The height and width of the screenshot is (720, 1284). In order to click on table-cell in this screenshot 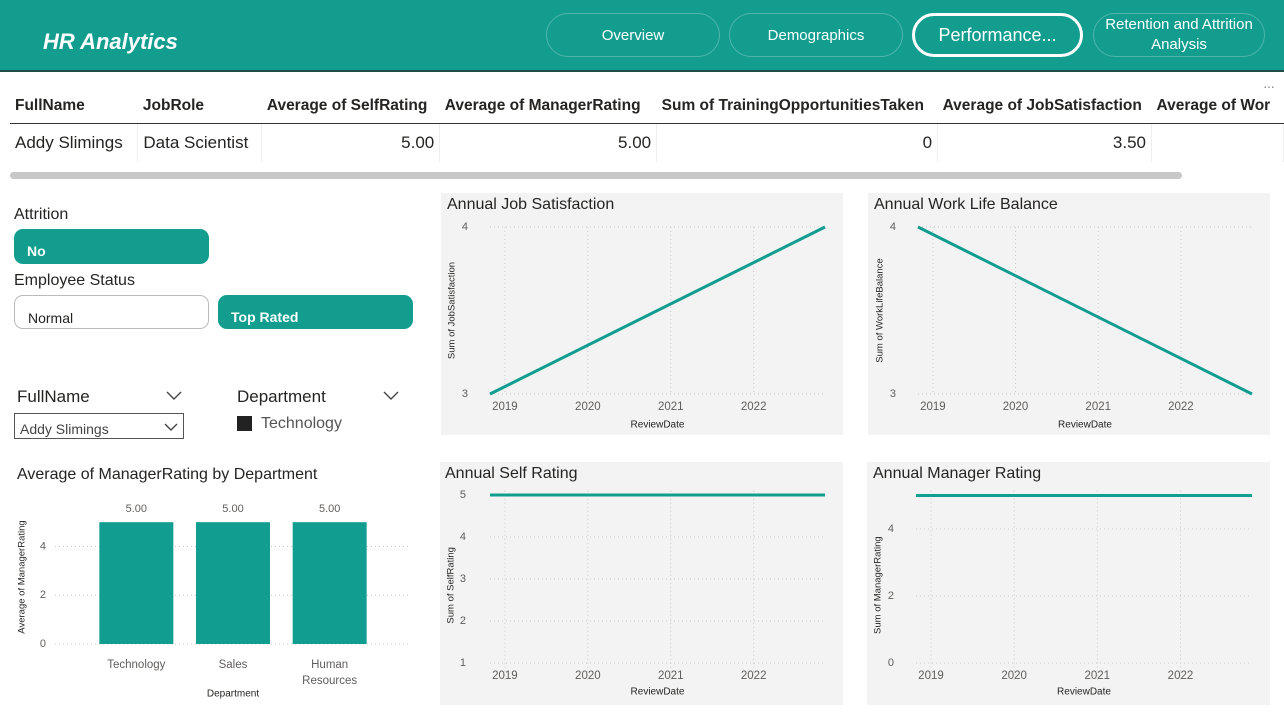, I will do `click(1217, 142)`.